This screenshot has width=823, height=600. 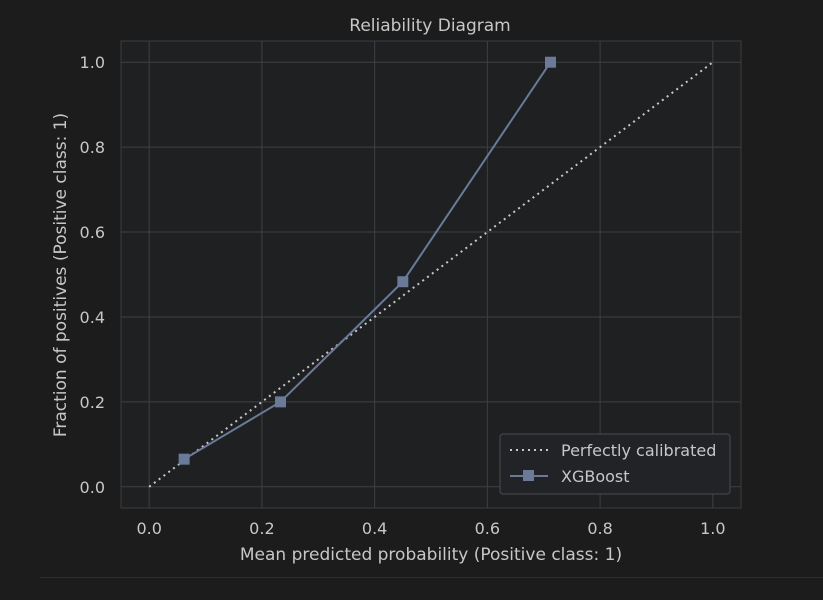 I want to click on x-tick-label: 0.8, so click(x=599, y=528).